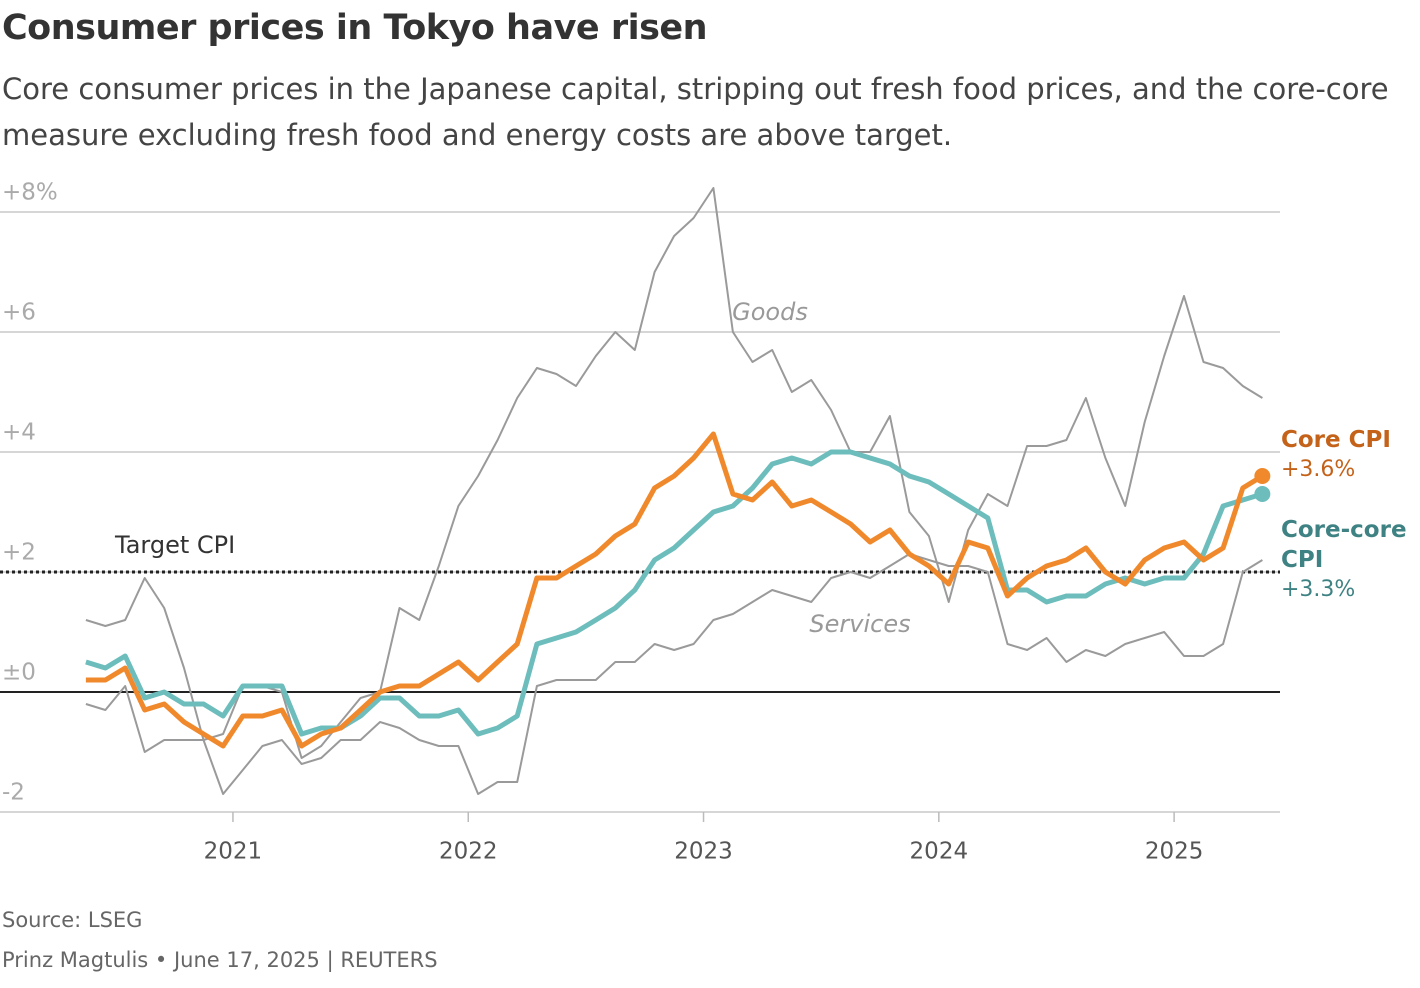  Describe the element at coordinates (72, 920) in the screenshot. I see `source: Source: LSEG` at that location.